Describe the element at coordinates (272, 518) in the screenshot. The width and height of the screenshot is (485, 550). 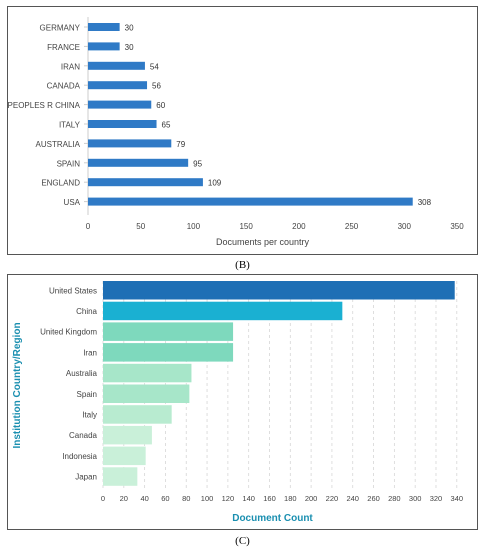
I see `x-axis-title: Document Count` at that location.